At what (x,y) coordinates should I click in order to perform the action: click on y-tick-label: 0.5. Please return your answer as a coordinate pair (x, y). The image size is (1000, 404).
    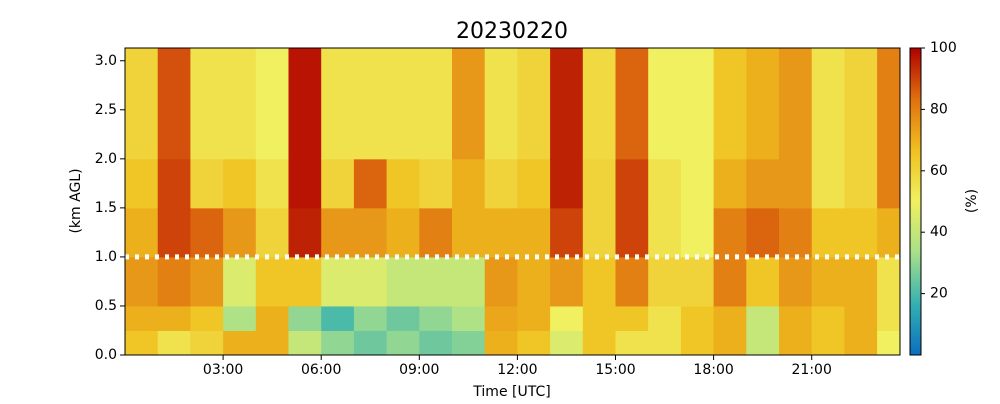
    Looking at the image, I should click on (106, 306).